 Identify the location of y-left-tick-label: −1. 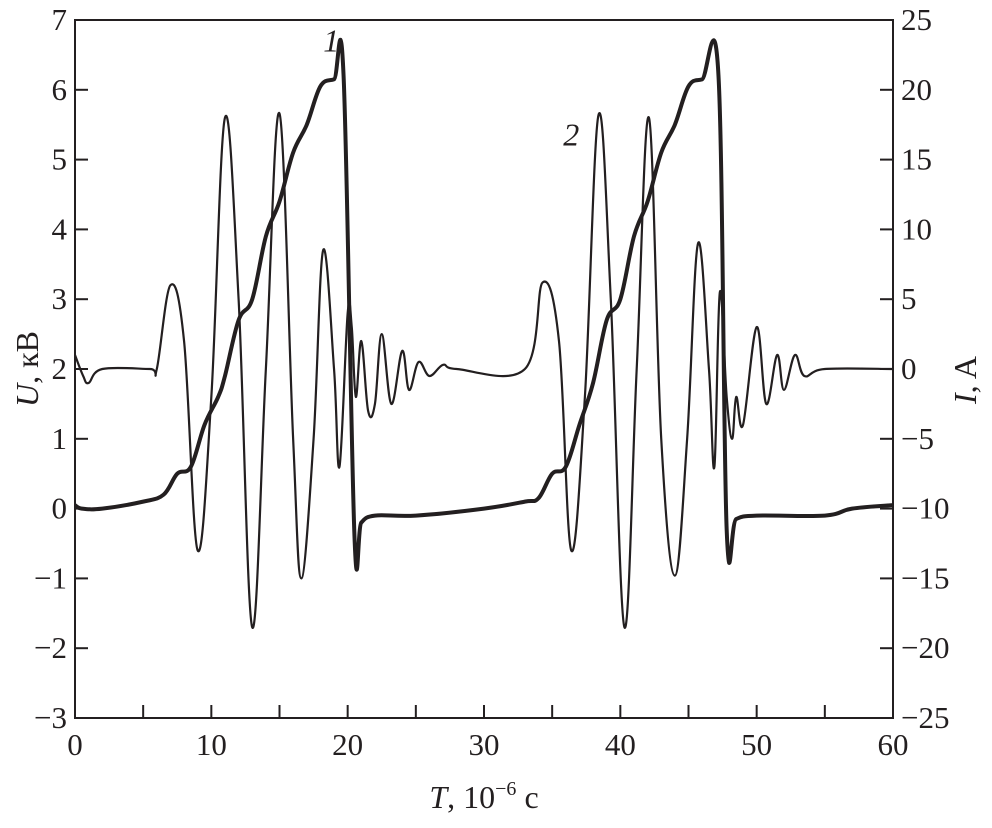
(50, 577).